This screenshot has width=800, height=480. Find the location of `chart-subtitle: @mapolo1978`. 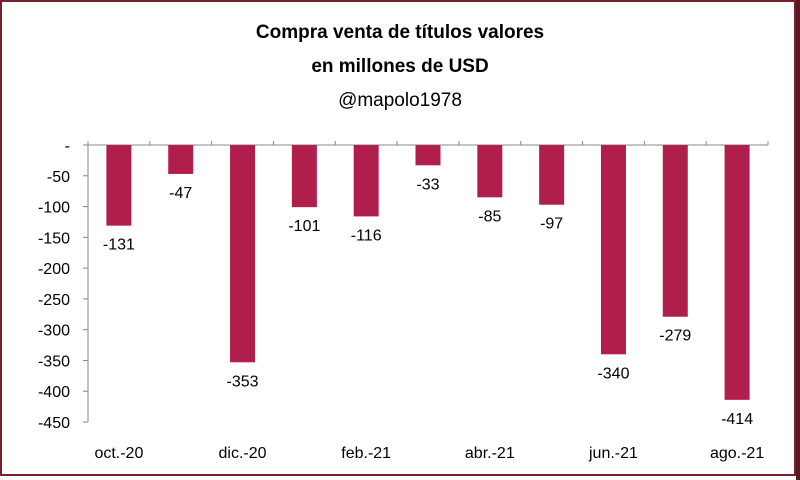

chart-subtitle: @mapolo1978 is located at coordinates (400, 100).